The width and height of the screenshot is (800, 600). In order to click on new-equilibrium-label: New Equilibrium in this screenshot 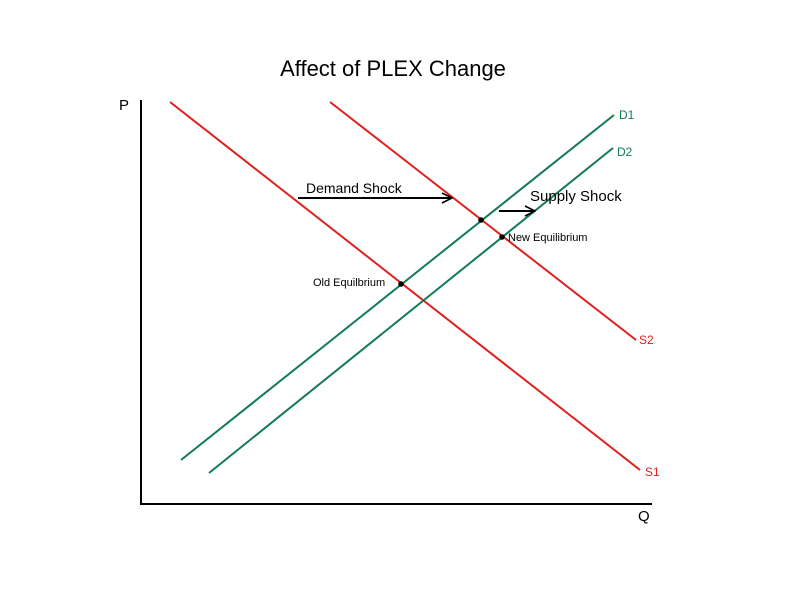, I will do `click(548, 238)`.